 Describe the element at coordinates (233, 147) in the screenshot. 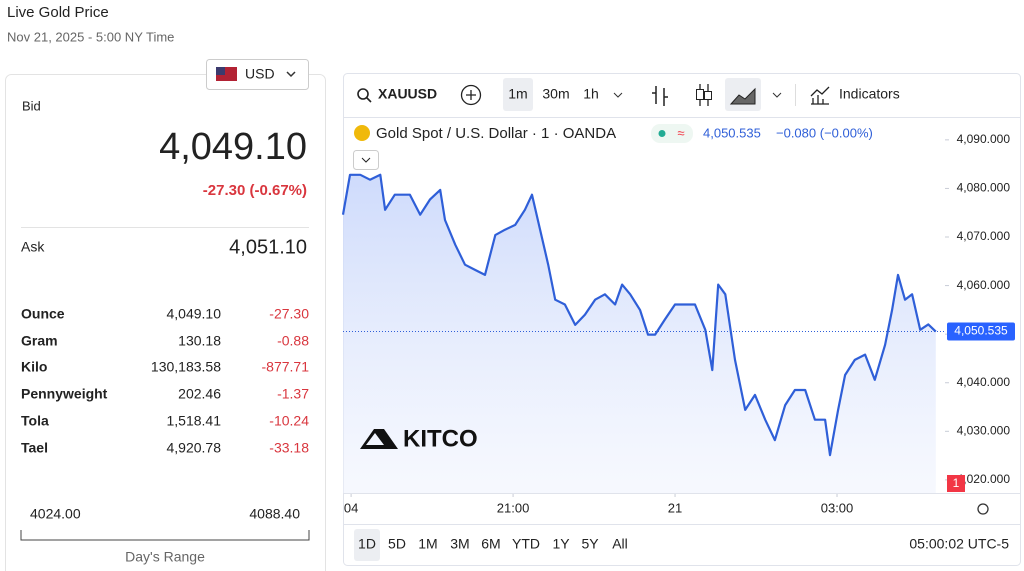

I see `bid: 4,049.10` at that location.